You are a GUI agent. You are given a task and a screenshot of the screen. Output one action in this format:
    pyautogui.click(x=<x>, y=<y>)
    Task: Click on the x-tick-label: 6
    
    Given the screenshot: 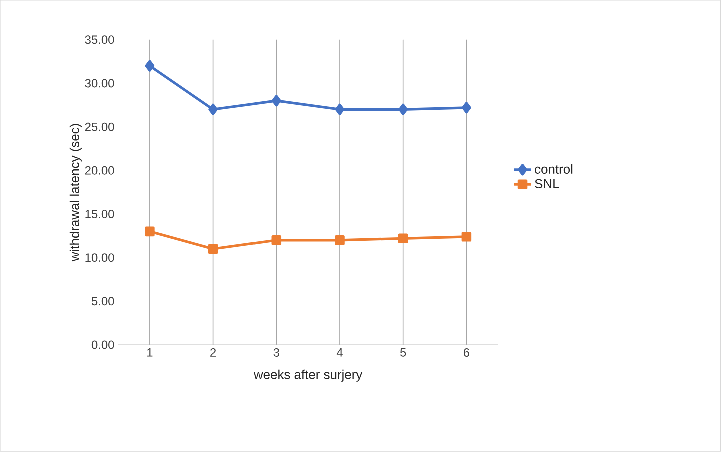 What is the action you would take?
    pyautogui.click(x=467, y=353)
    